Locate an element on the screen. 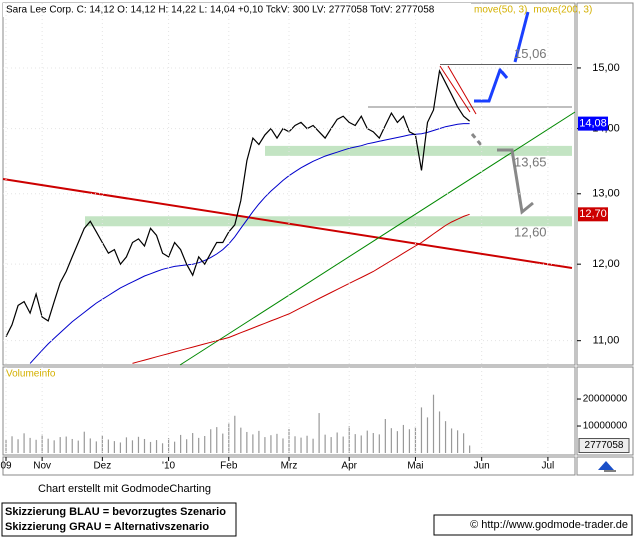  last-volume-tag is located at coordinates (604, 446).